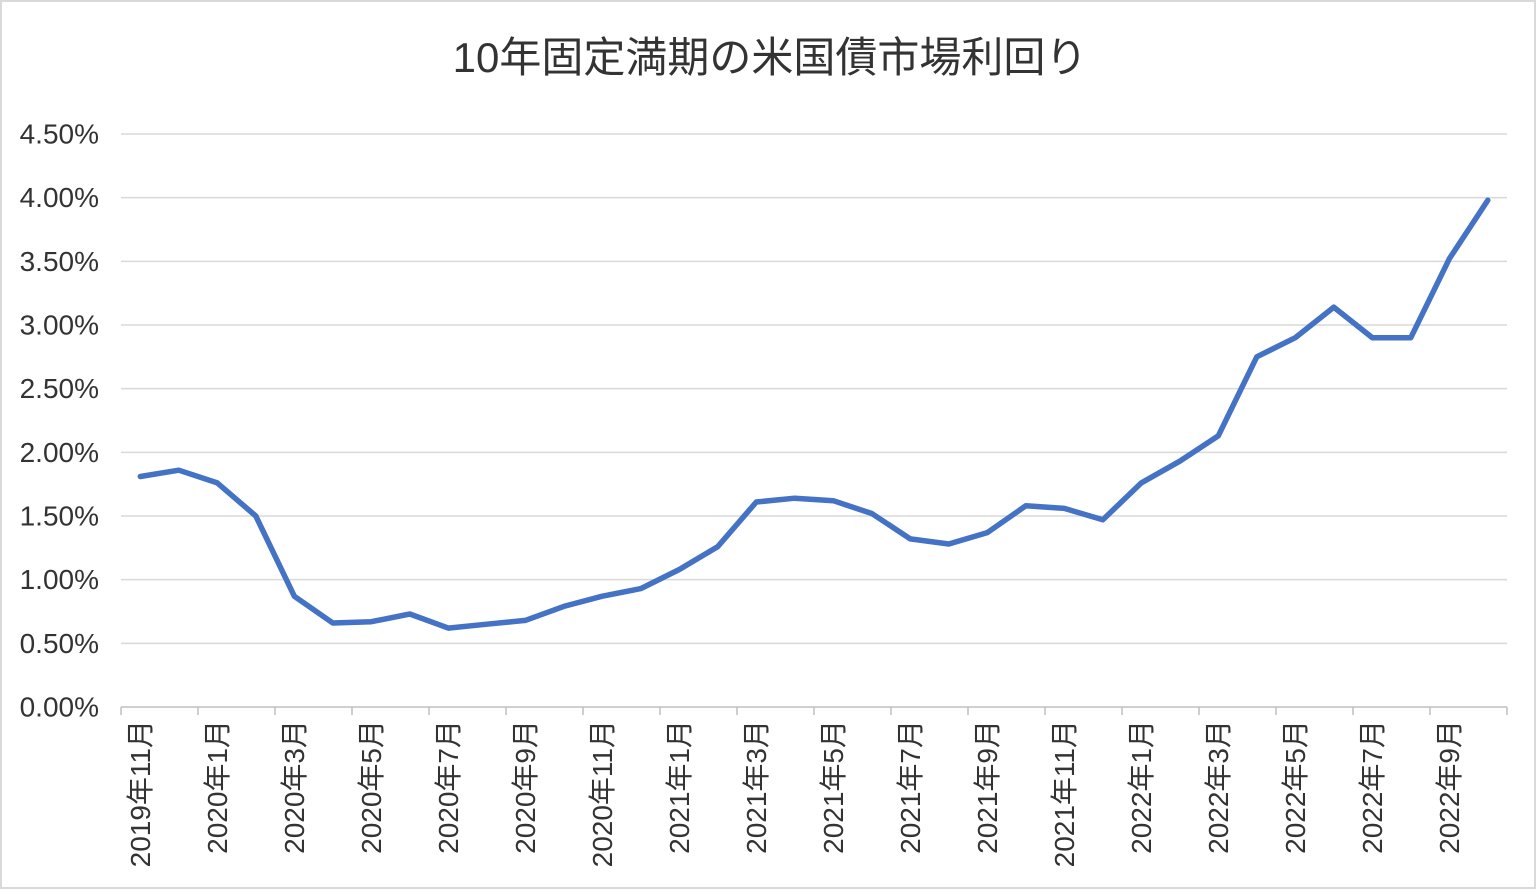 This screenshot has height=891, width=1536. I want to click on x-axis-tick-label: 2020年1月, so click(217, 787).